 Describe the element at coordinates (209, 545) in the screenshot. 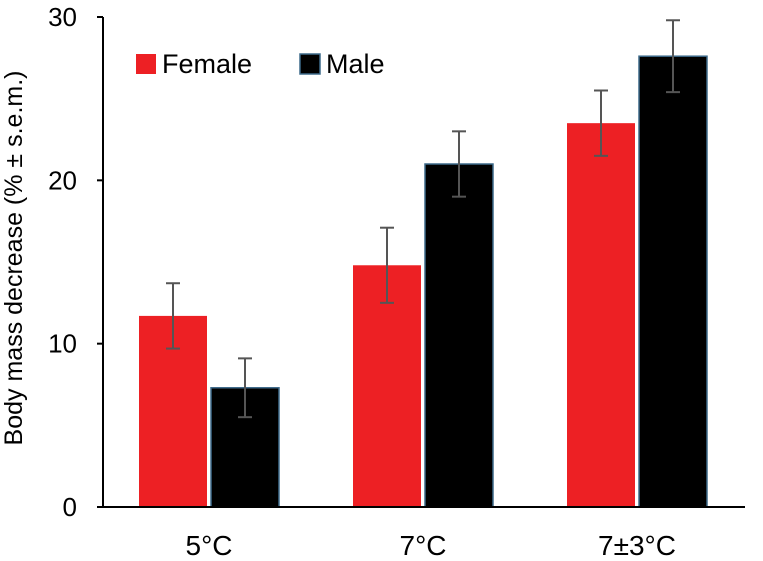

I see `x-tick-label: 5°C` at that location.